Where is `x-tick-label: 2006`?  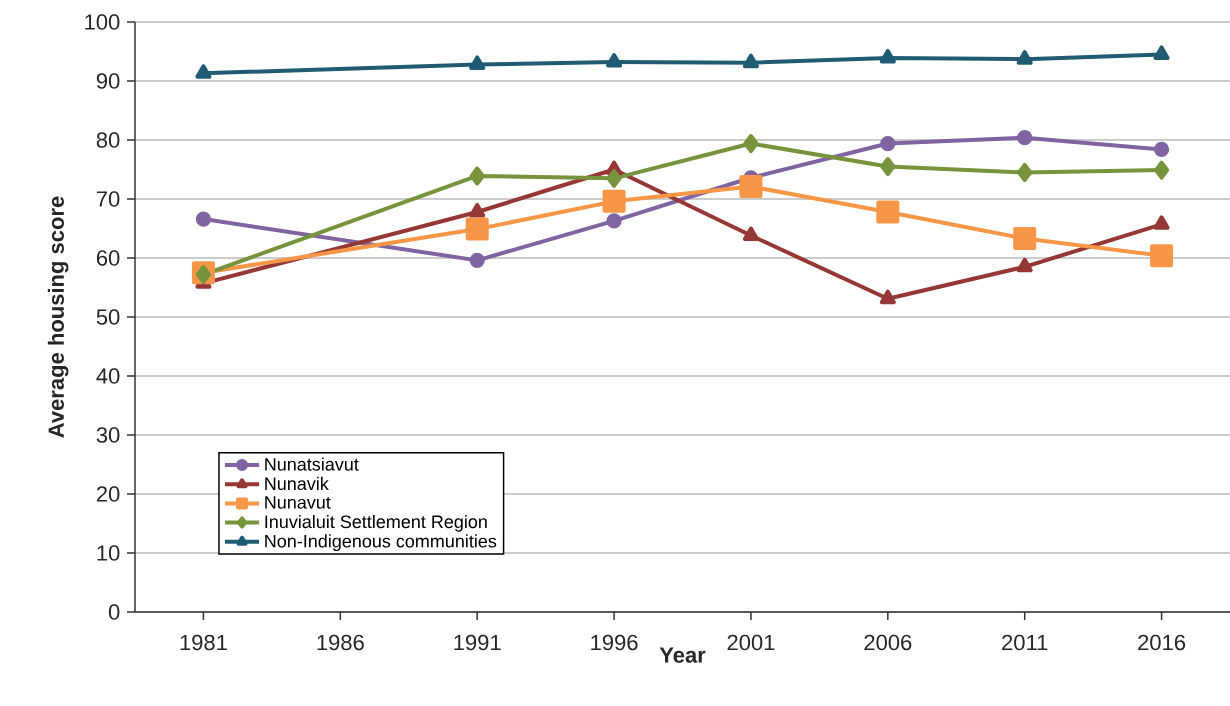 x-tick-label: 2006 is located at coordinates (888, 642).